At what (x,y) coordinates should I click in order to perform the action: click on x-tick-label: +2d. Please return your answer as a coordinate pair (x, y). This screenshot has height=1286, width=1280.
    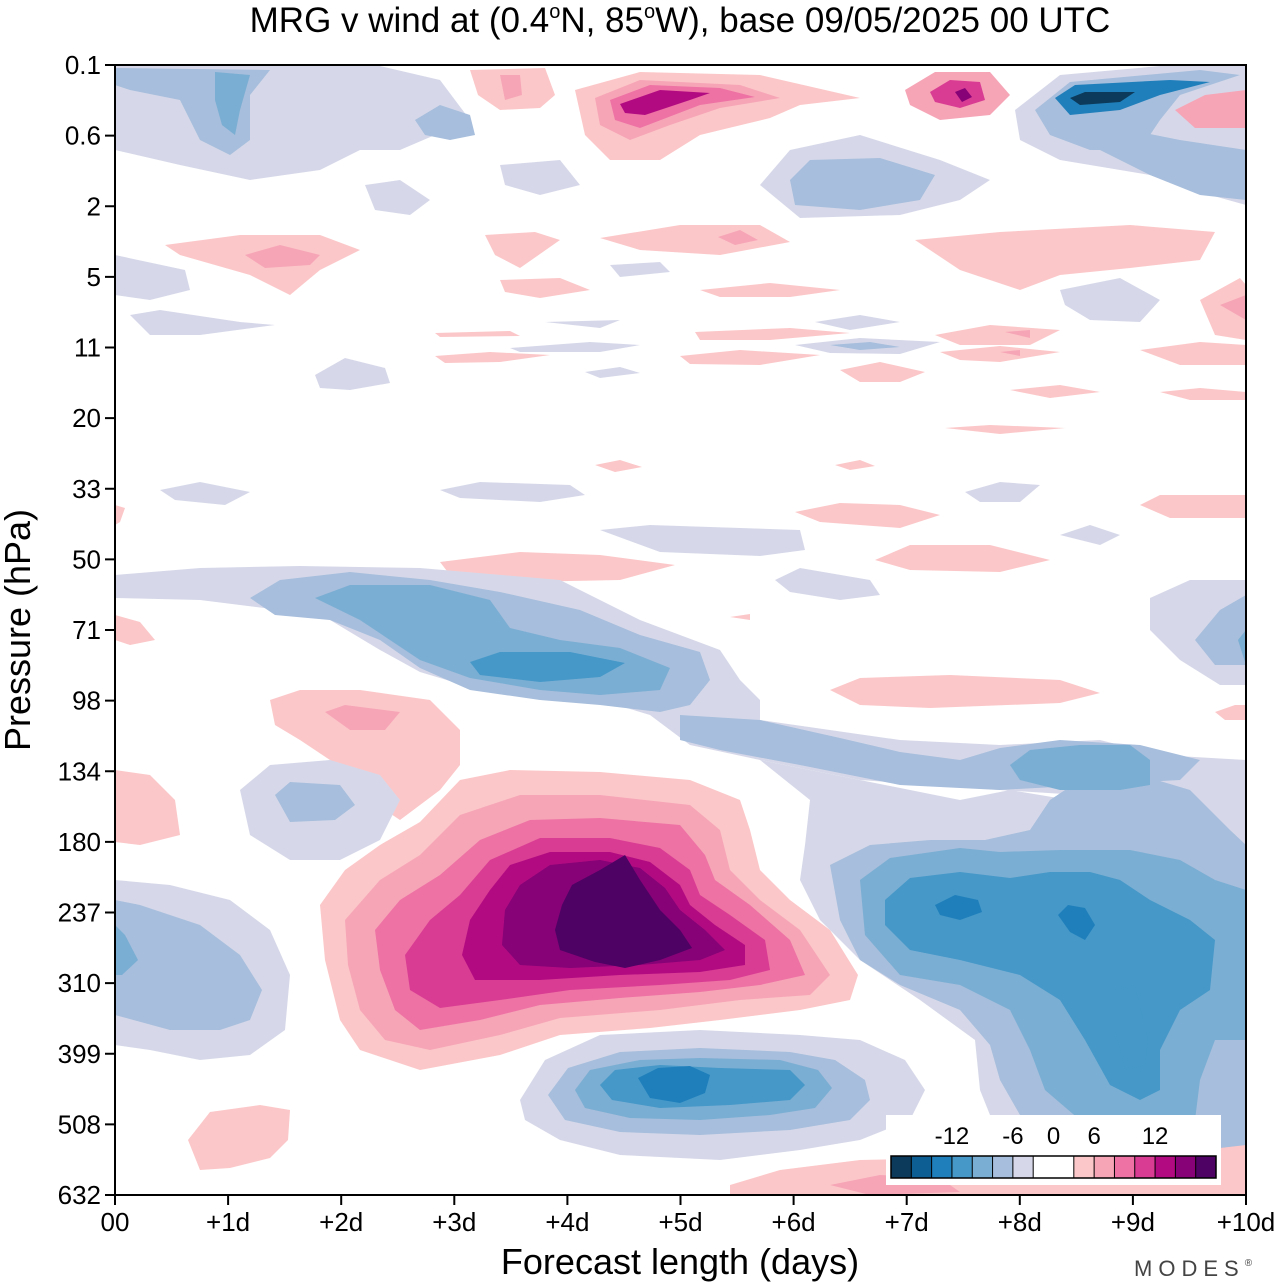
    Looking at the image, I should click on (341, 1222).